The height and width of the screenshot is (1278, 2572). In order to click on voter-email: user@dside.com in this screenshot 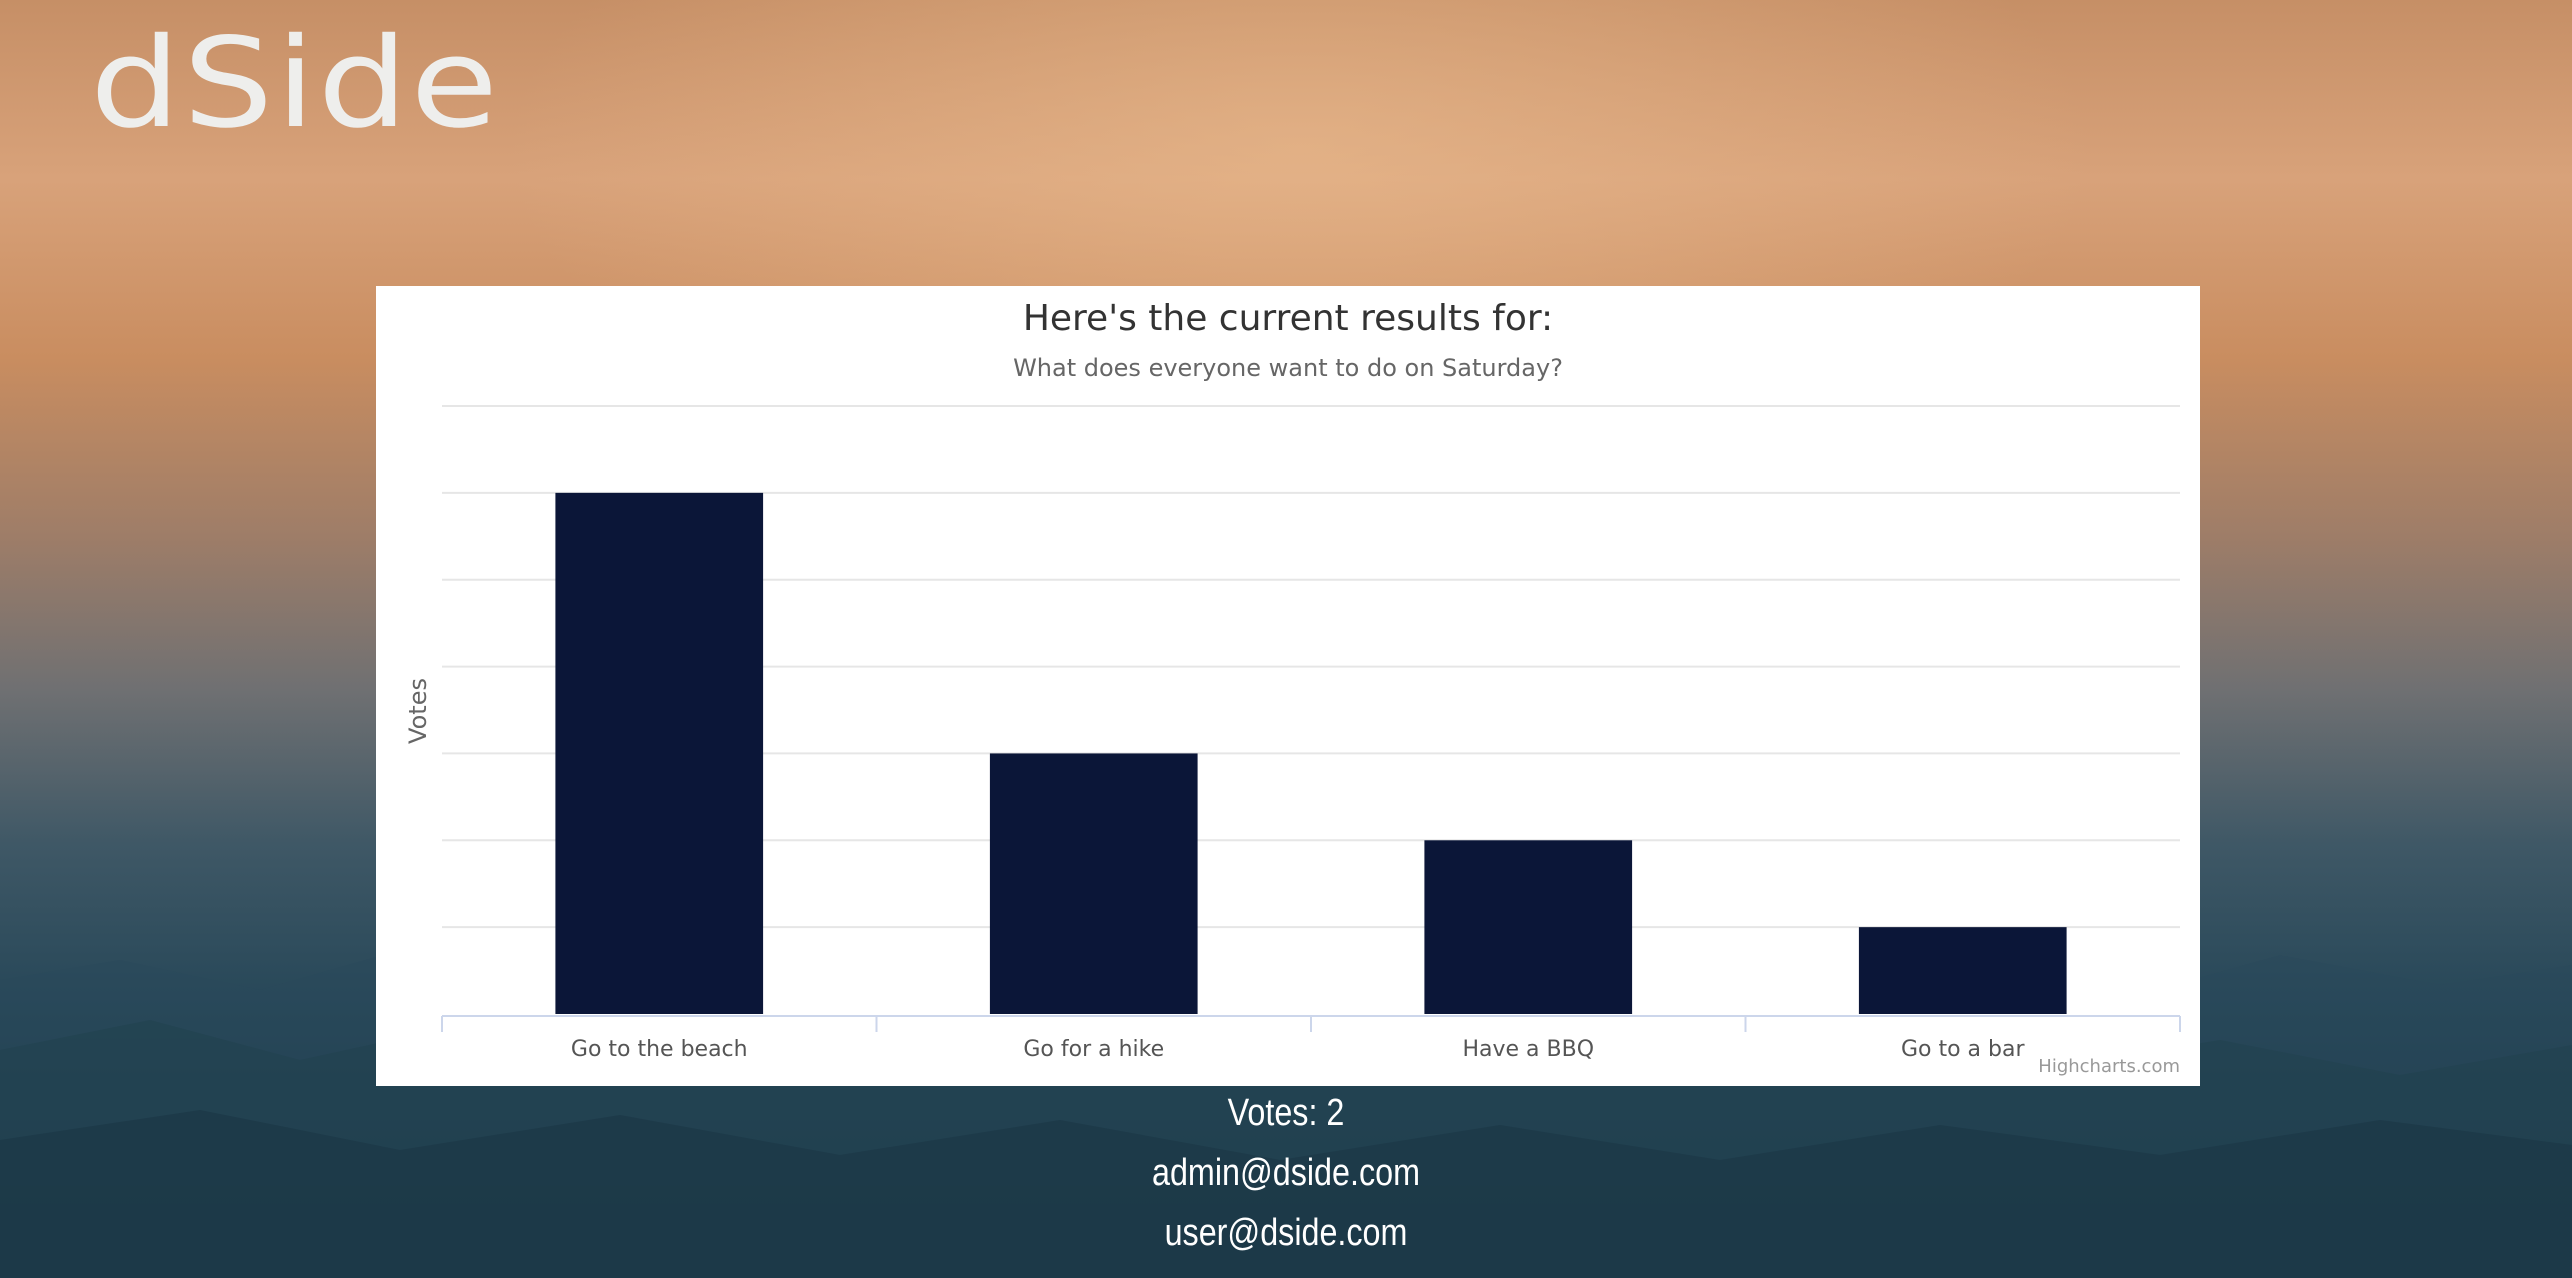, I will do `click(1286, 1233)`.